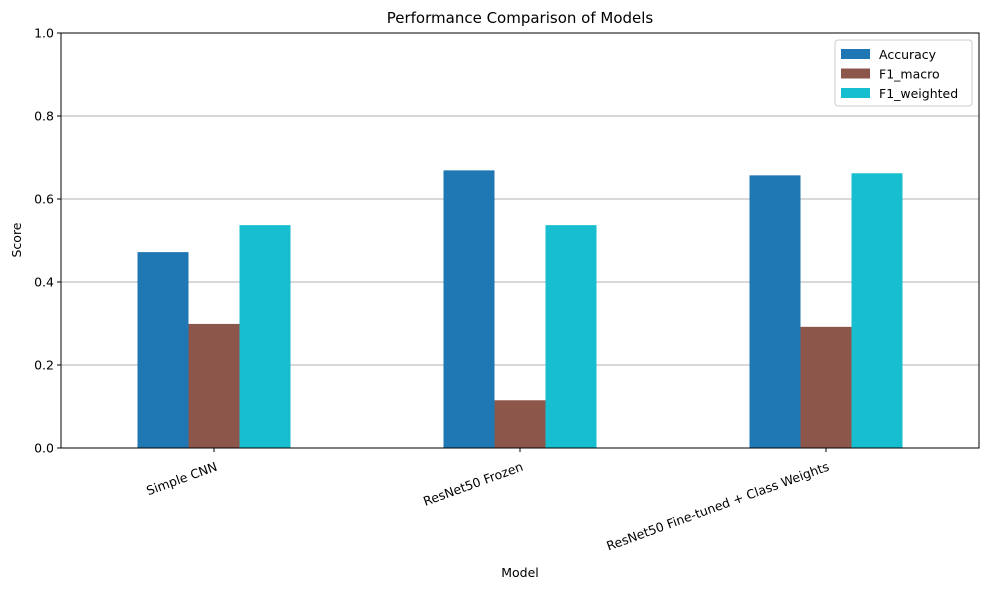 The width and height of the screenshot is (989, 590). I want to click on y-tick-label: 0.8, so click(44, 116).